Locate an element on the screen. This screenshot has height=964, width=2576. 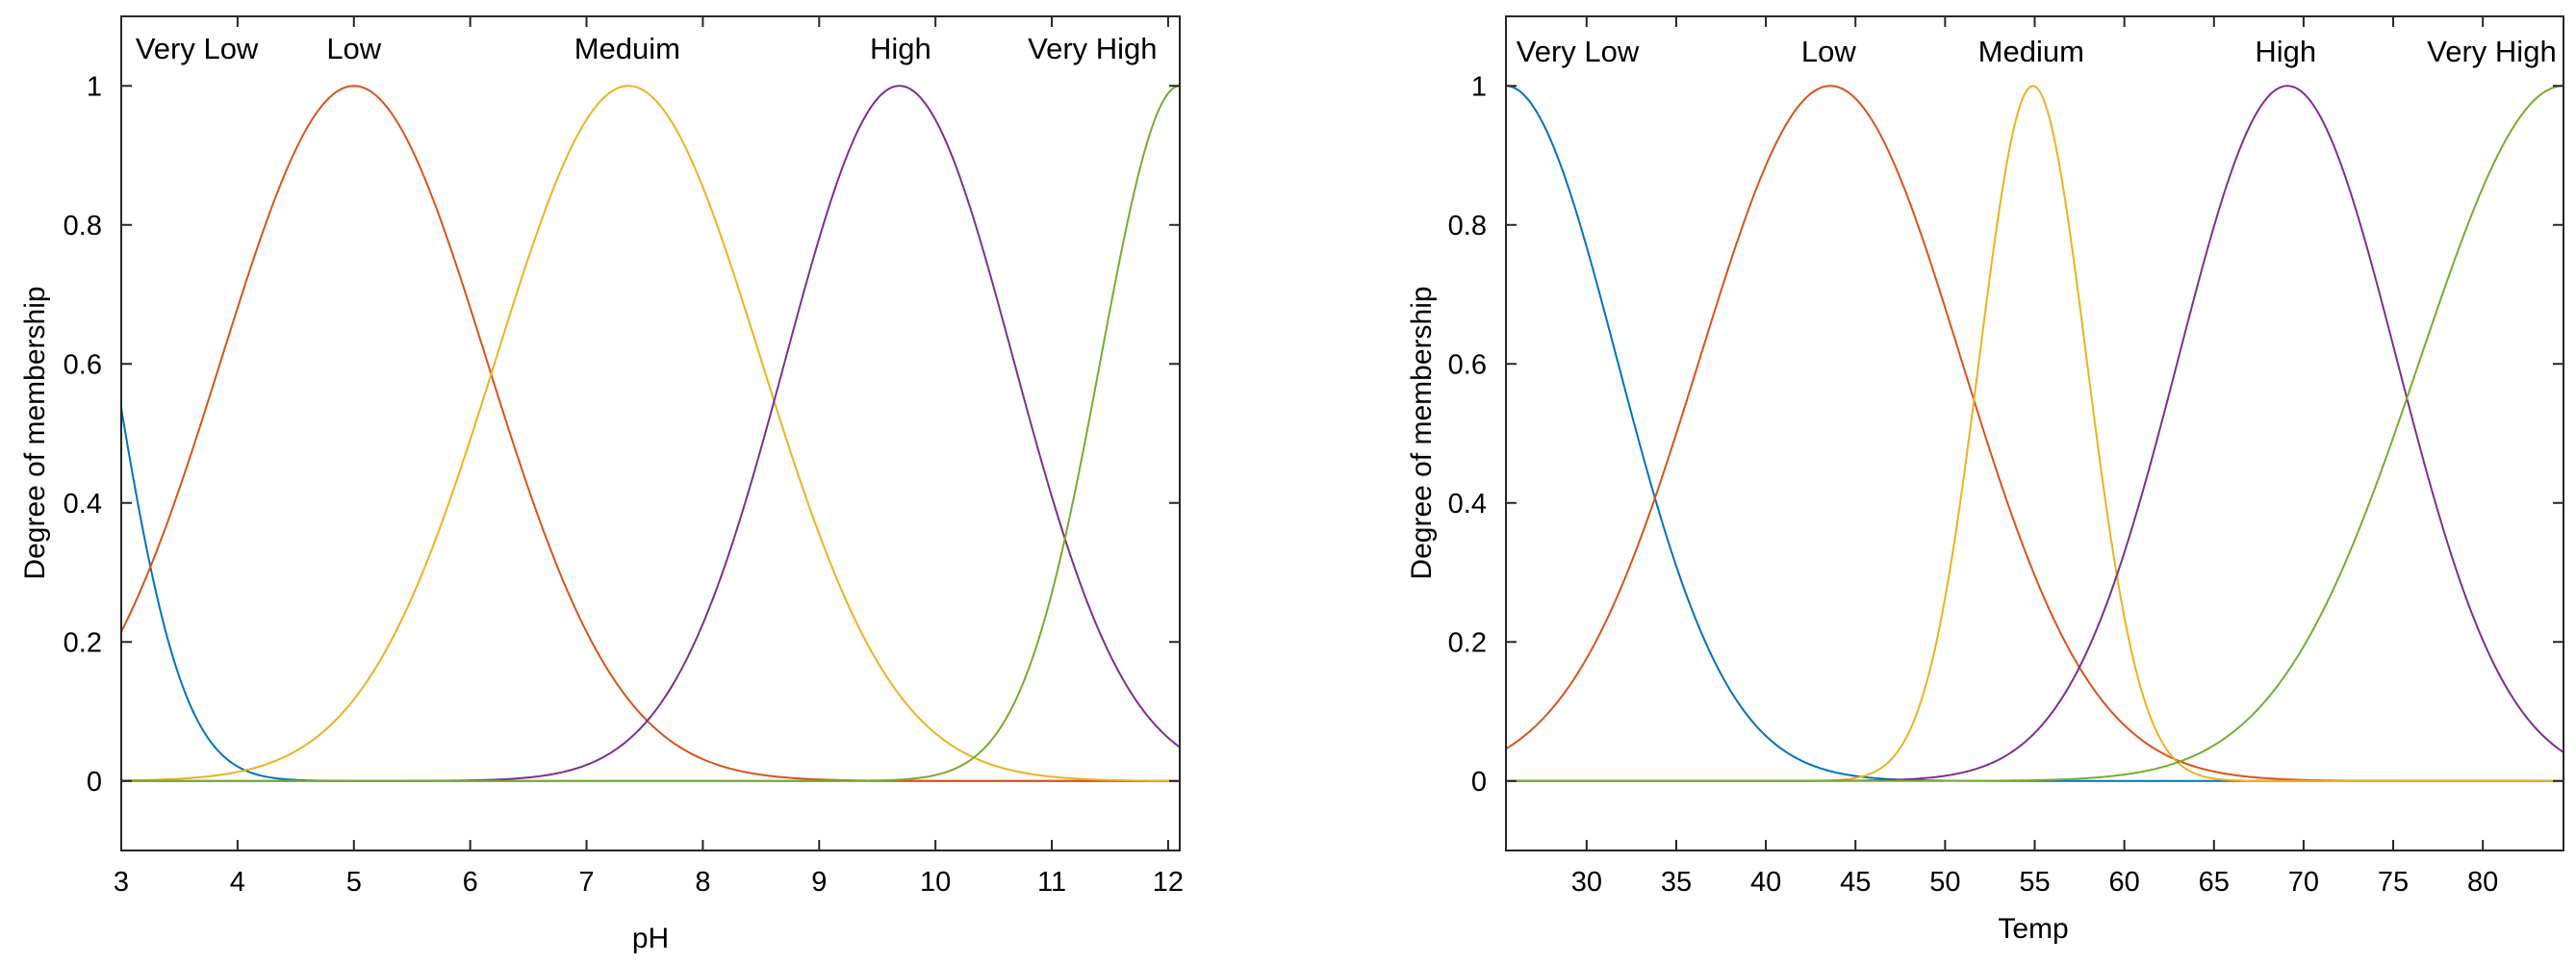
ph-y-tick-label: 1 is located at coordinates (94, 87).